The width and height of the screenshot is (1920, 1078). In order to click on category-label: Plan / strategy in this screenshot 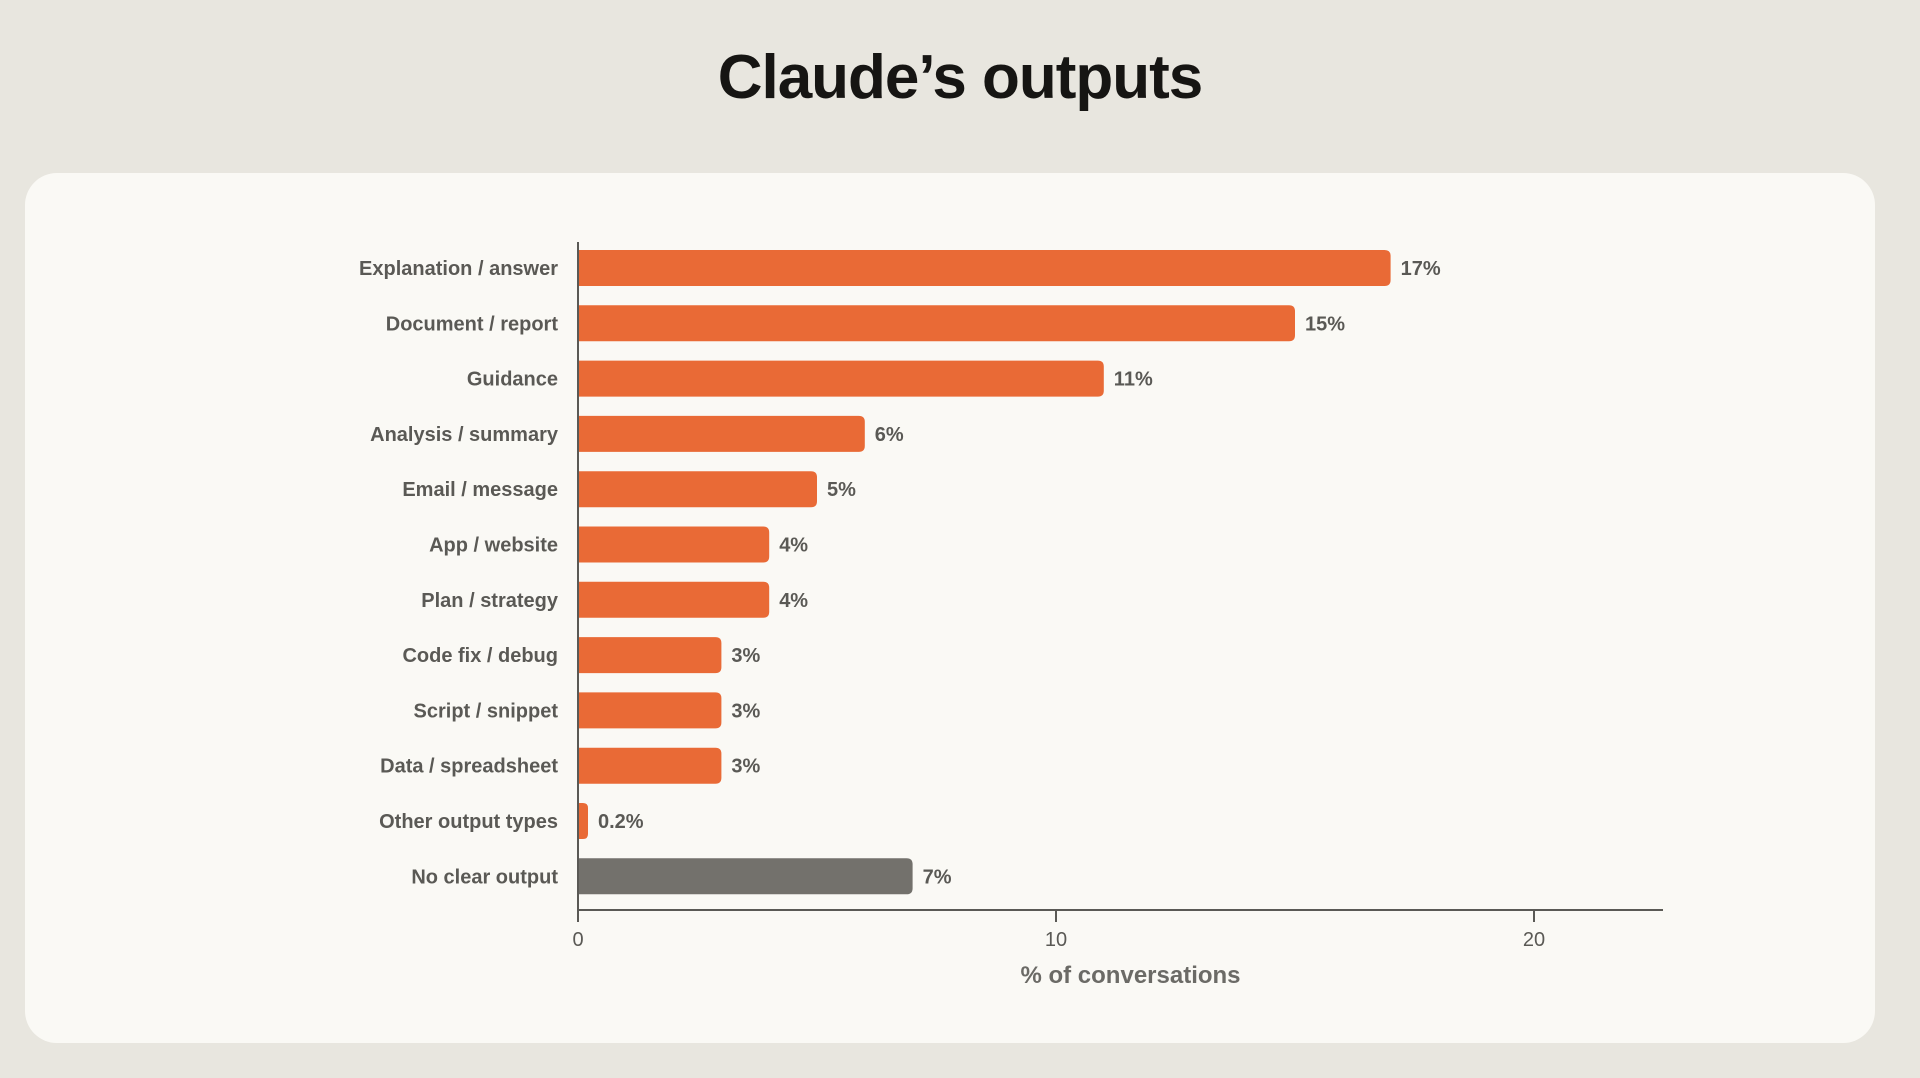, I will do `click(490, 601)`.